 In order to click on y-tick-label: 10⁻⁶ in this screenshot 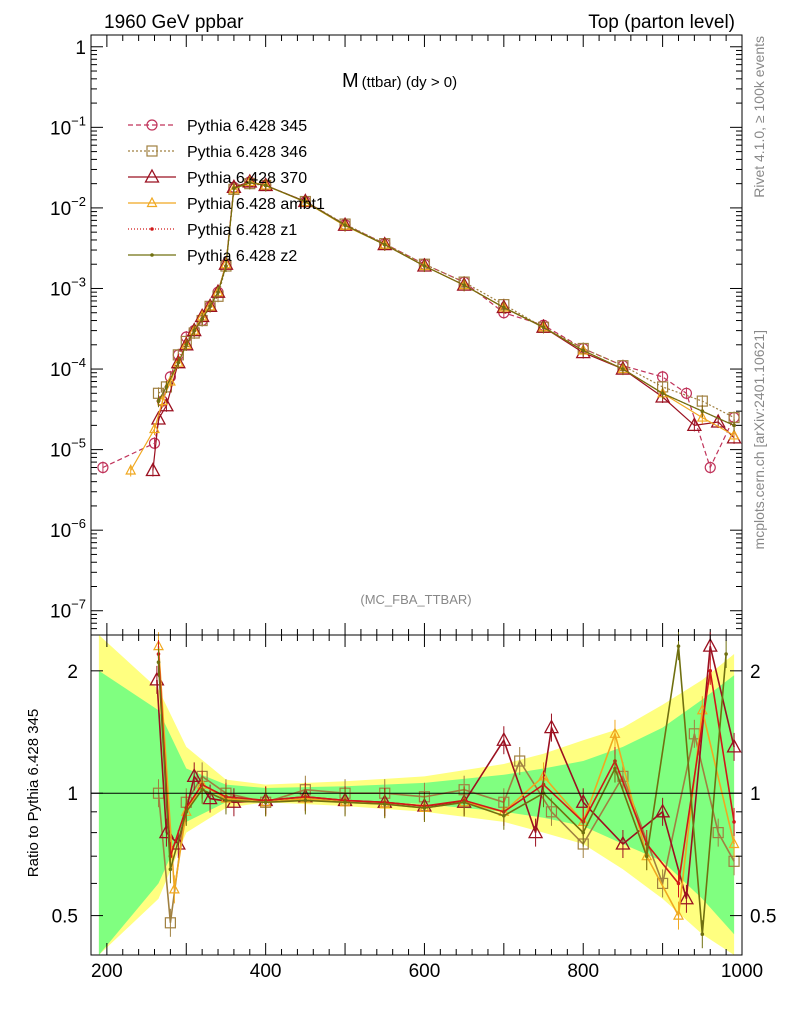, I will do `click(68, 529)`.